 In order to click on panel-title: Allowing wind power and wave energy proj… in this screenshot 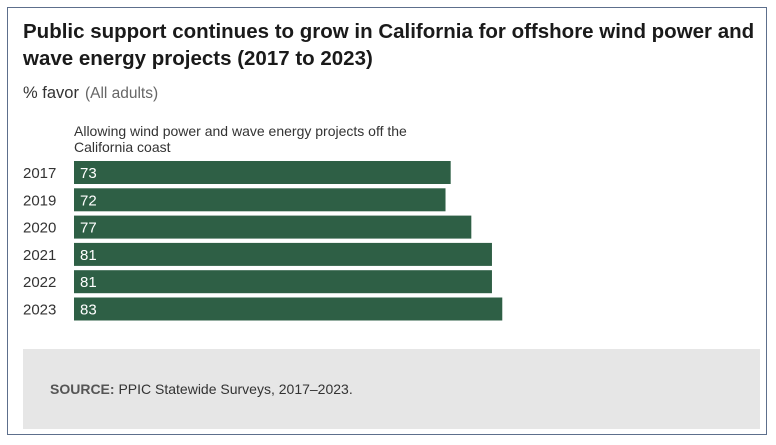, I will do `click(240, 139)`.